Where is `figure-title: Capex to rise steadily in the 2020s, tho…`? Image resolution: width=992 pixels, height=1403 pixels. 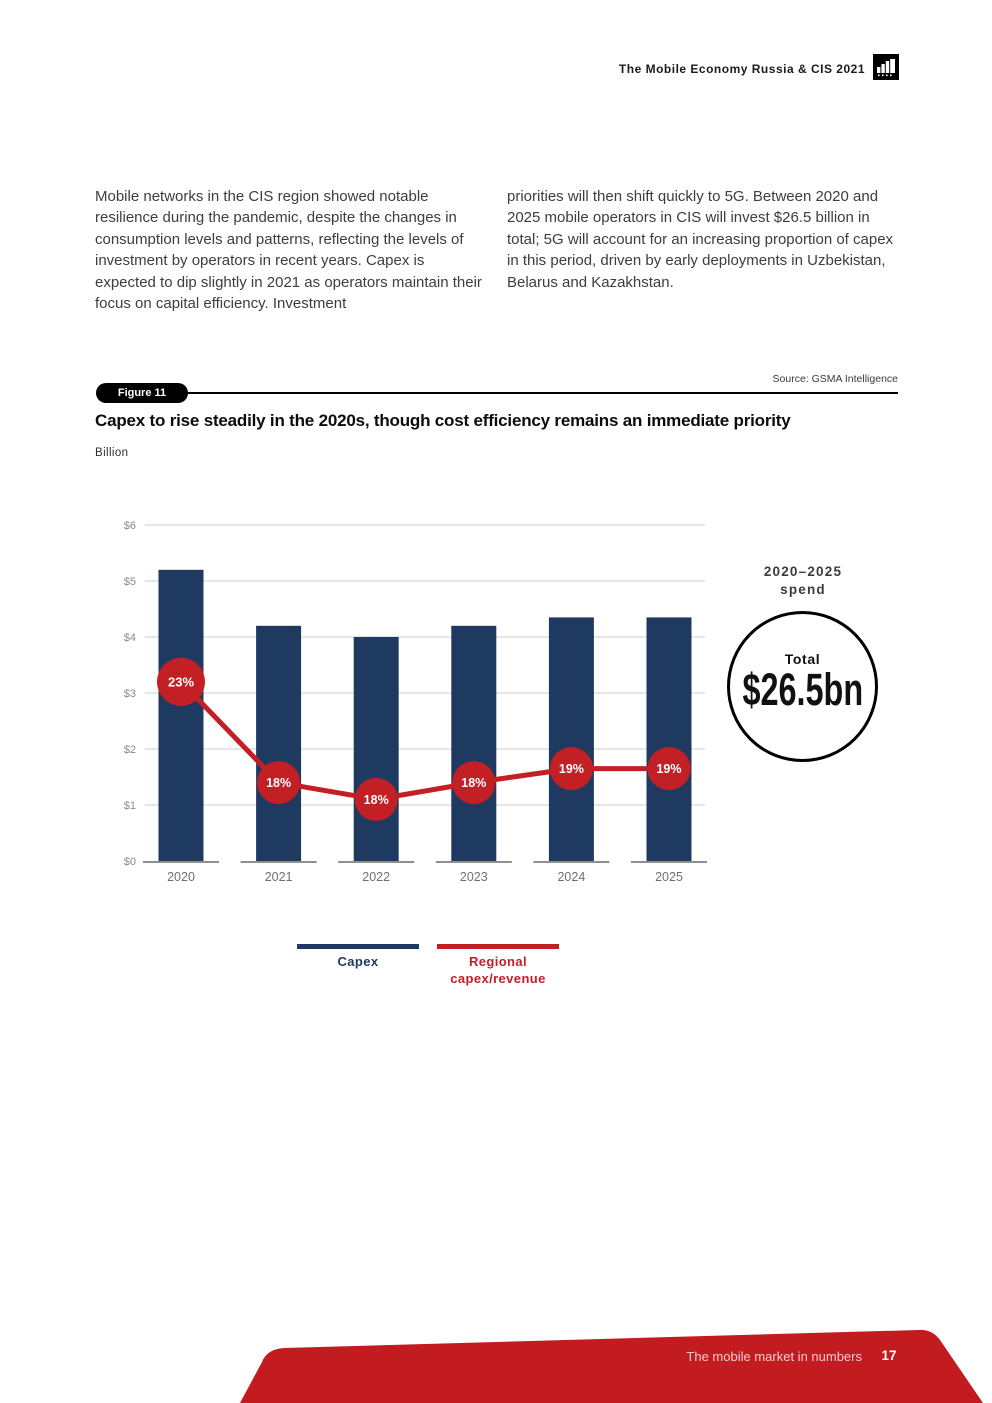 figure-title: Capex to rise steadily in the 2020s, tho… is located at coordinates (443, 420).